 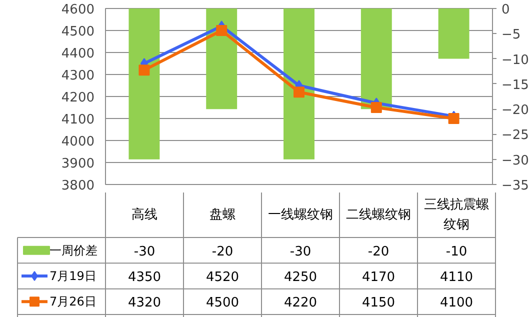 What do you see at coordinates (506, 10) in the screenshot?
I see `y2-tick-label: 0` at bounding box center [506, 10].